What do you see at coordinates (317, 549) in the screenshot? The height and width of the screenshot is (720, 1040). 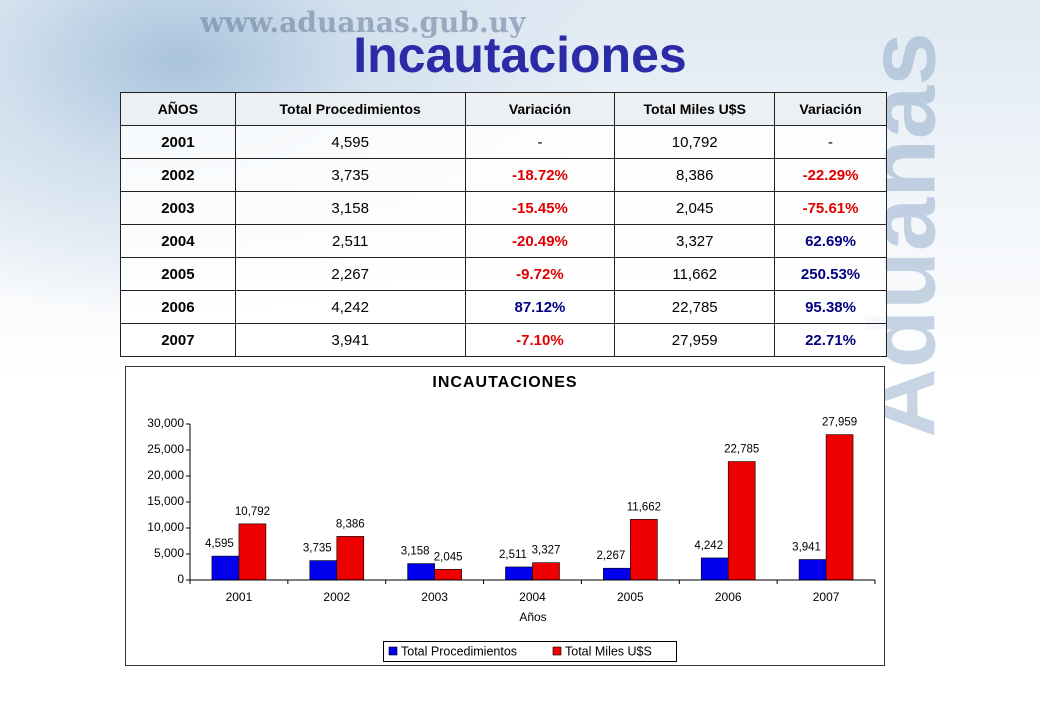 I see `value-label: 3,735` at bounding box center [317, 549].